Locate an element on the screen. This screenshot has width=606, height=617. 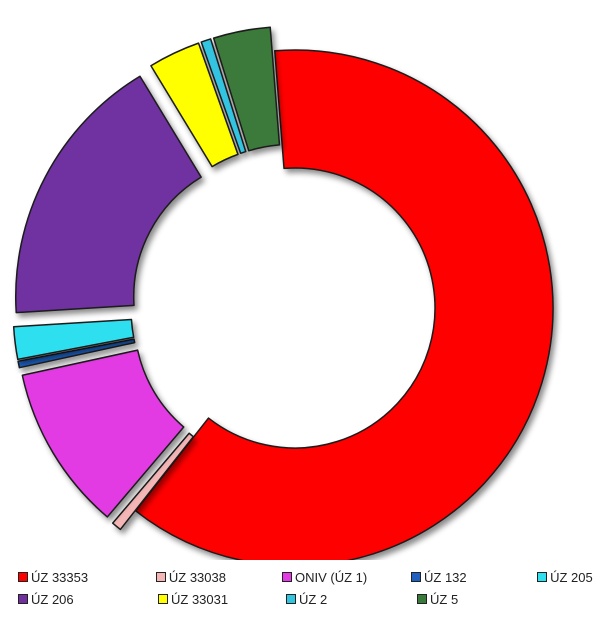
legend-label: ÚZ 132 is located at coordinates (445, 577).